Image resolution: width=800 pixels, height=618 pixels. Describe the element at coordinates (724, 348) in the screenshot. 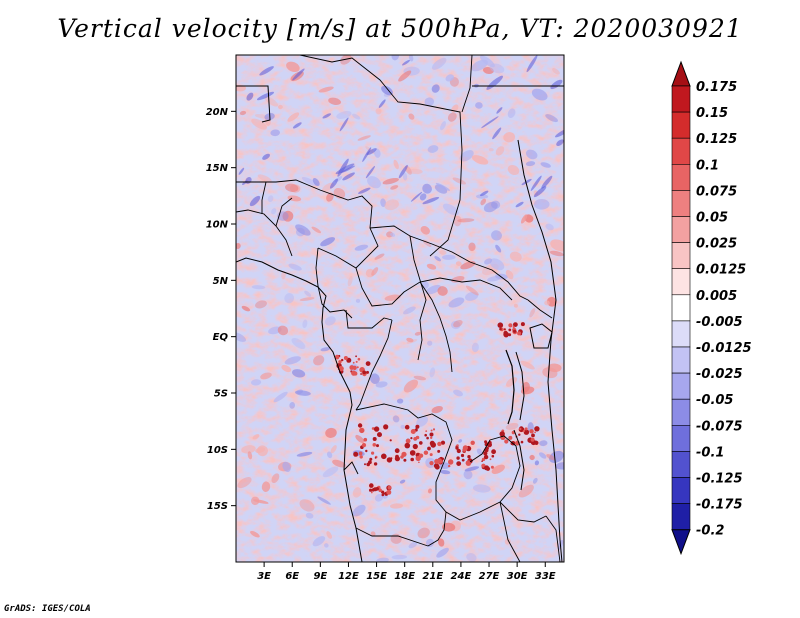

I see `colorbar-label: -0.0125` at that location.